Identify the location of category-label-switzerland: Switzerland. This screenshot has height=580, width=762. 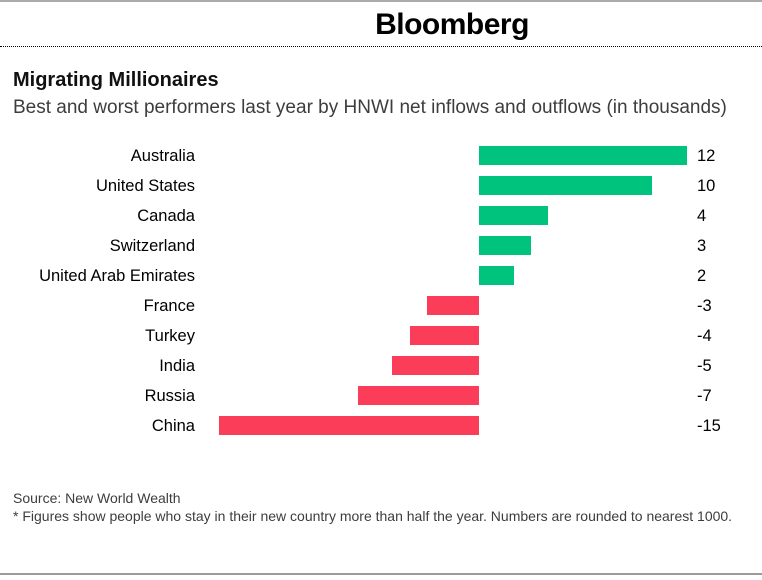
(152, 245).